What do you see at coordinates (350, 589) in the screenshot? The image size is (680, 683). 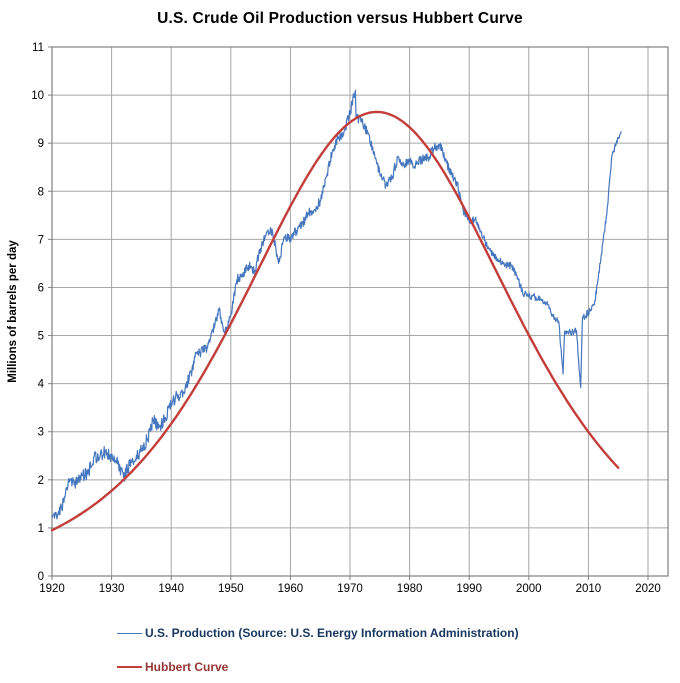 I see `x-tick-label: 1970` at bounding box center [350, 589].